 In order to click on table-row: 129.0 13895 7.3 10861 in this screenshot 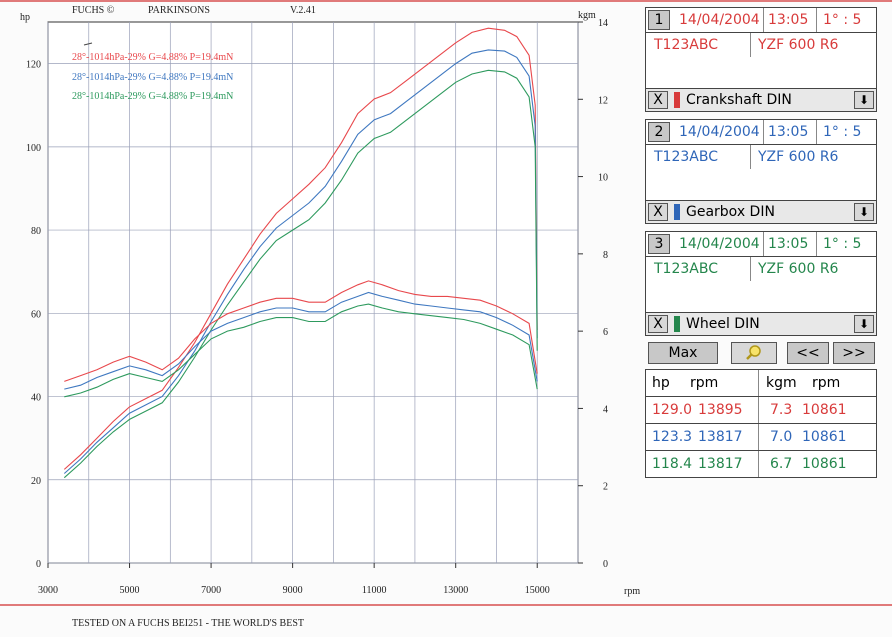, I will do `click(761, 409)`.